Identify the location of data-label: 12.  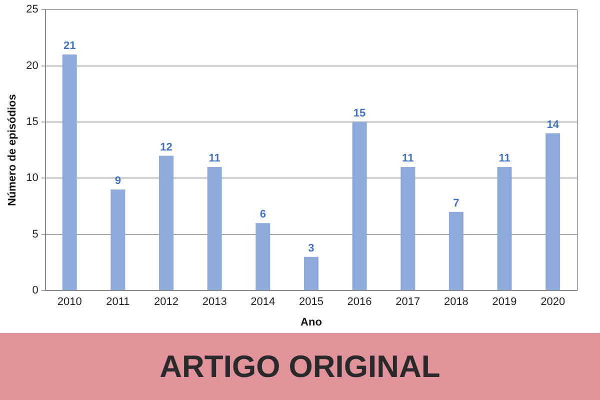
(166, 147).